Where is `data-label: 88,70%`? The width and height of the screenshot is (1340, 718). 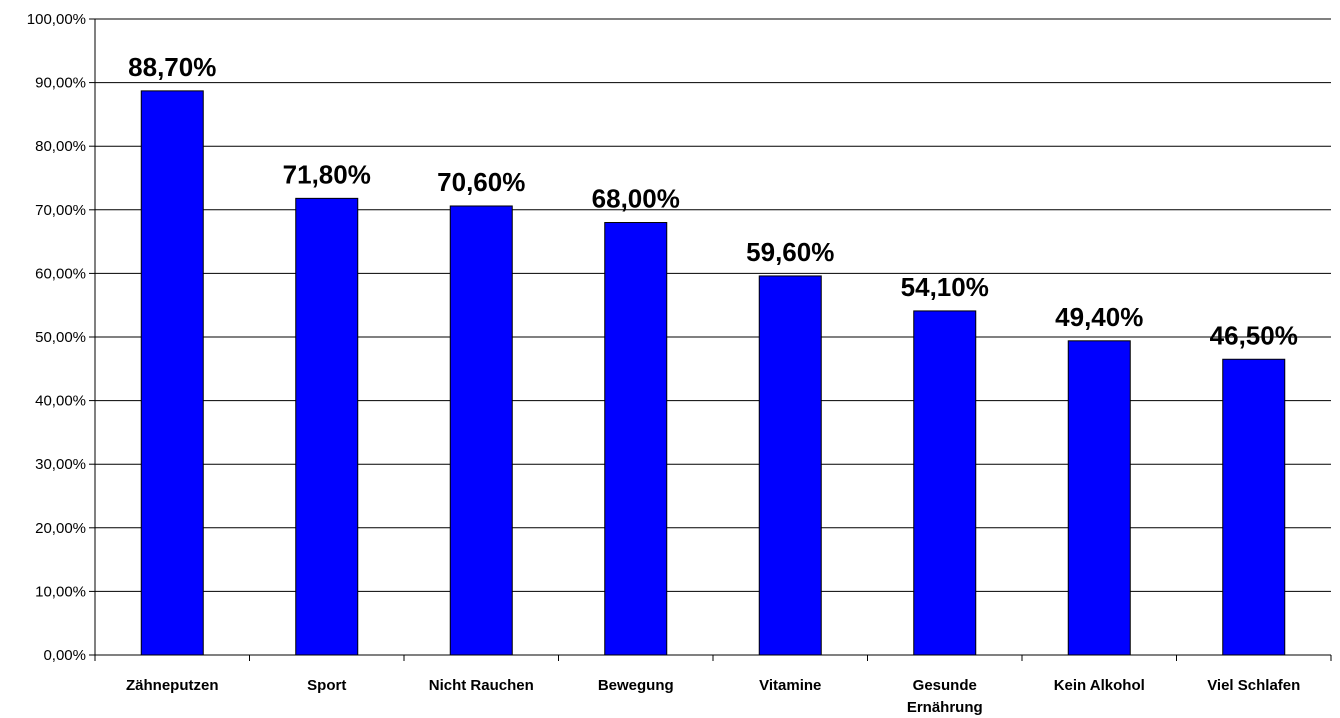 data-label: 88,70% is located at coordinates (172, 67).